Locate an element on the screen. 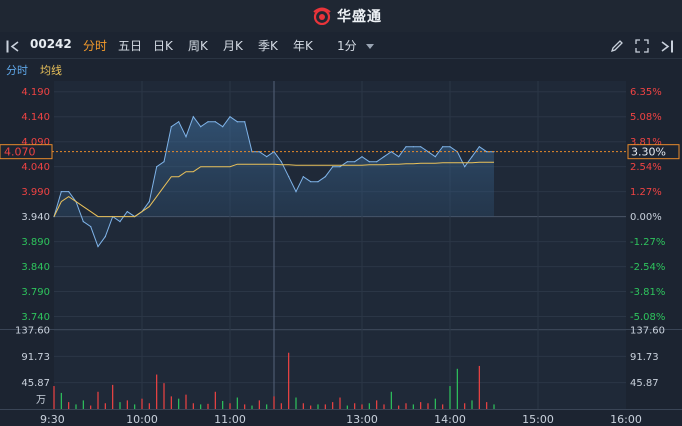 Image resolution: width=682 pixels, height=426 pixels. tab-daily-k: 日K is located at coordinates (163, 46).